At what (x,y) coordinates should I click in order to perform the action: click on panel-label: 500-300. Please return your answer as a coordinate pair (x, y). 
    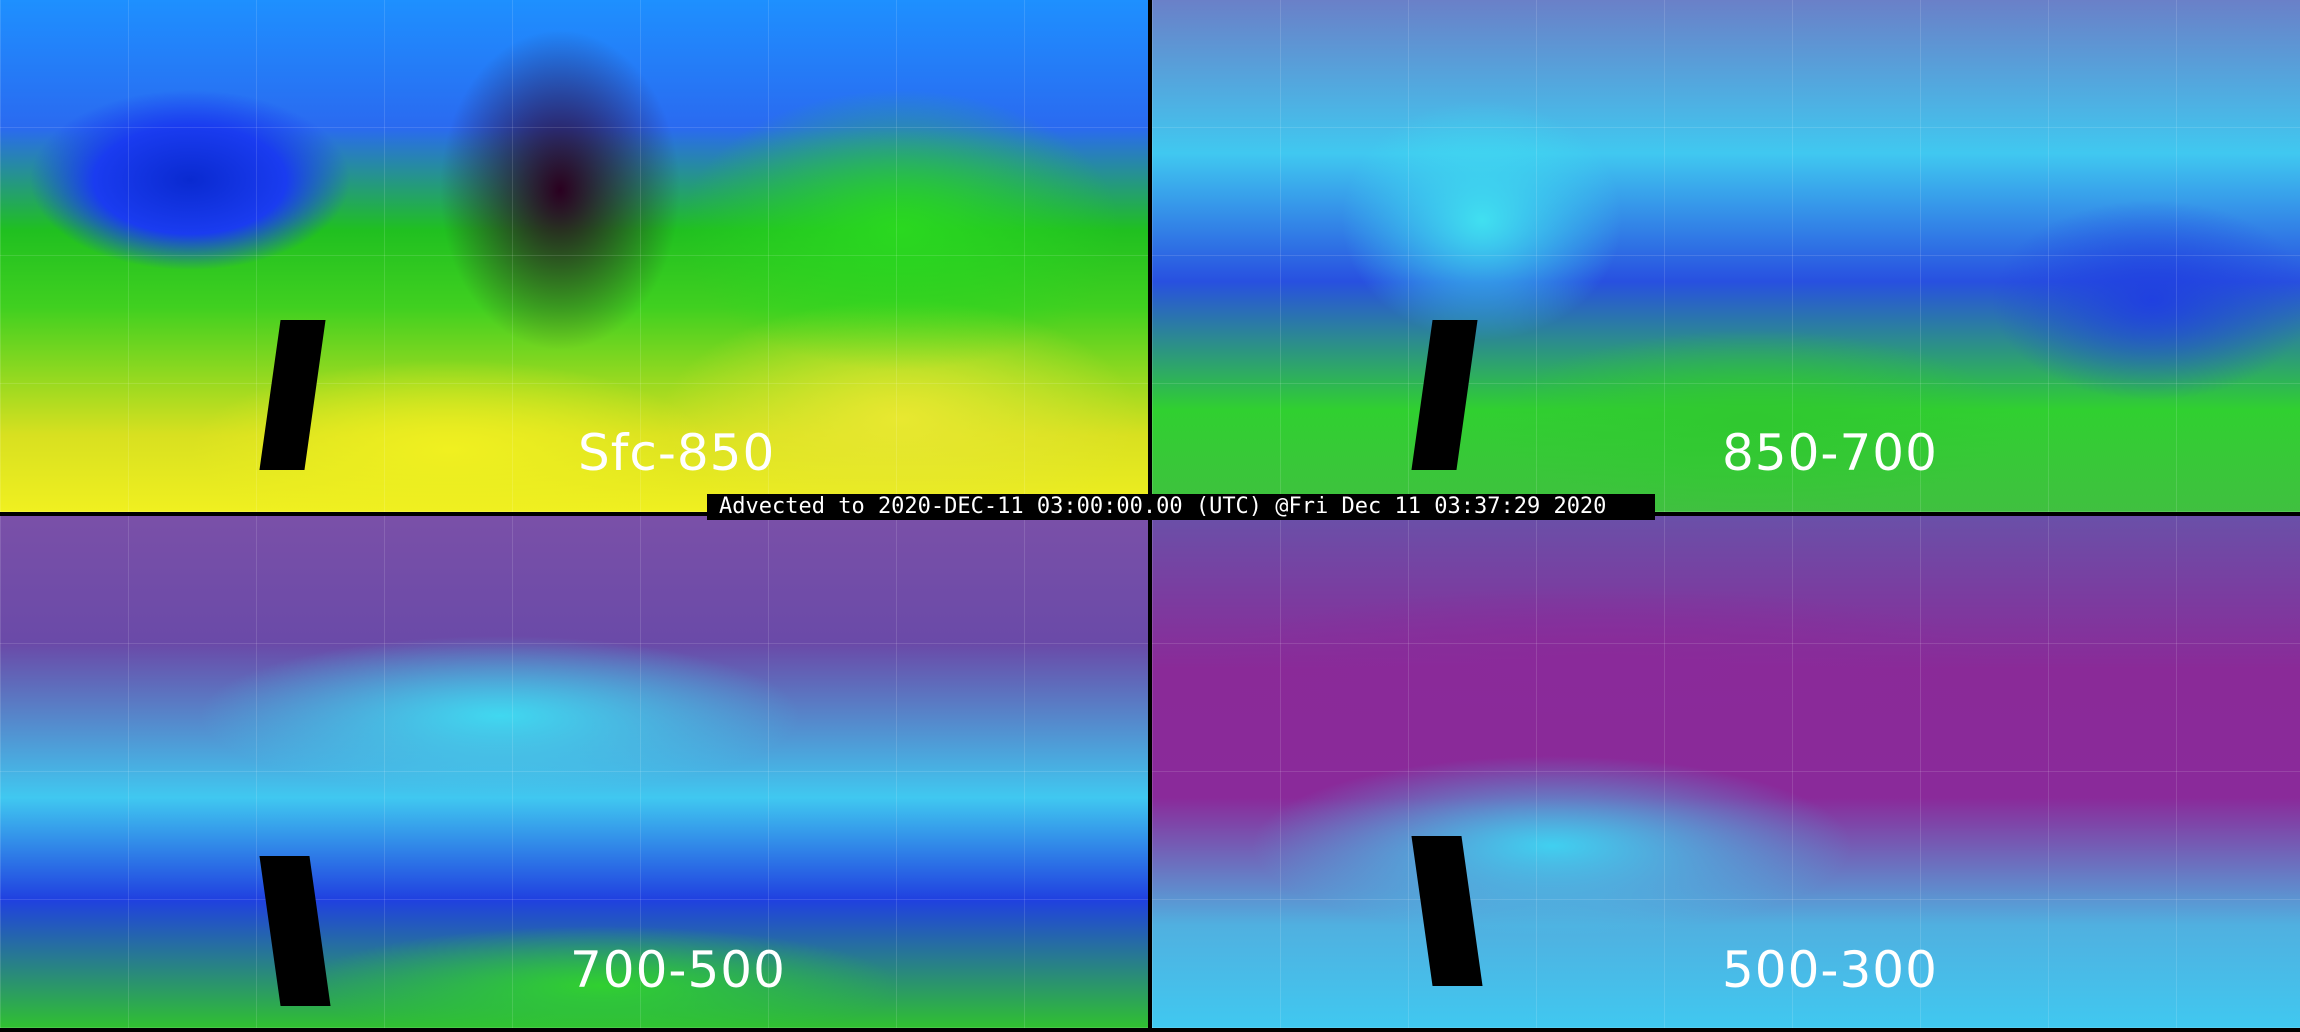
    Looking at the image, I should click on (1830, 970).